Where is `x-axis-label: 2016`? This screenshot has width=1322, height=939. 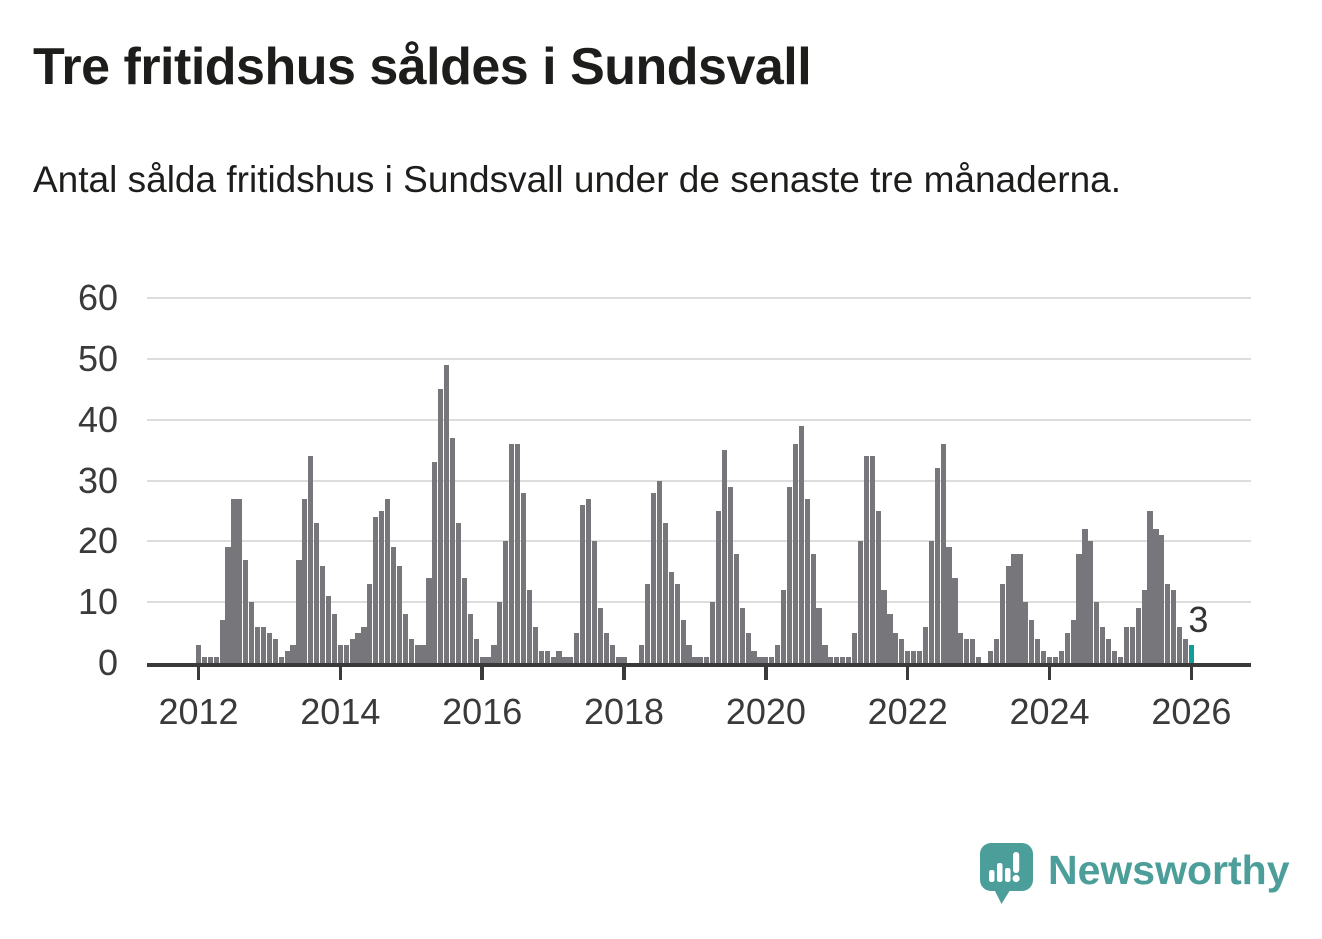 x-axis-label: 2016 is located at coordinates (482, 711).